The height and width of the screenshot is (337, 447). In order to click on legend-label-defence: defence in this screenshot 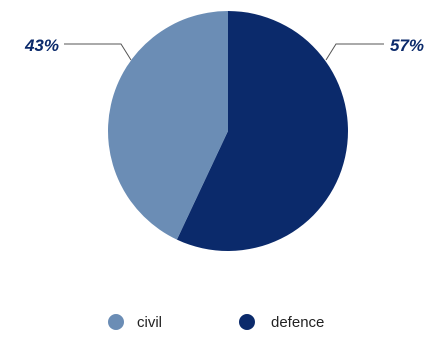, I will do `click(297, 322)`.